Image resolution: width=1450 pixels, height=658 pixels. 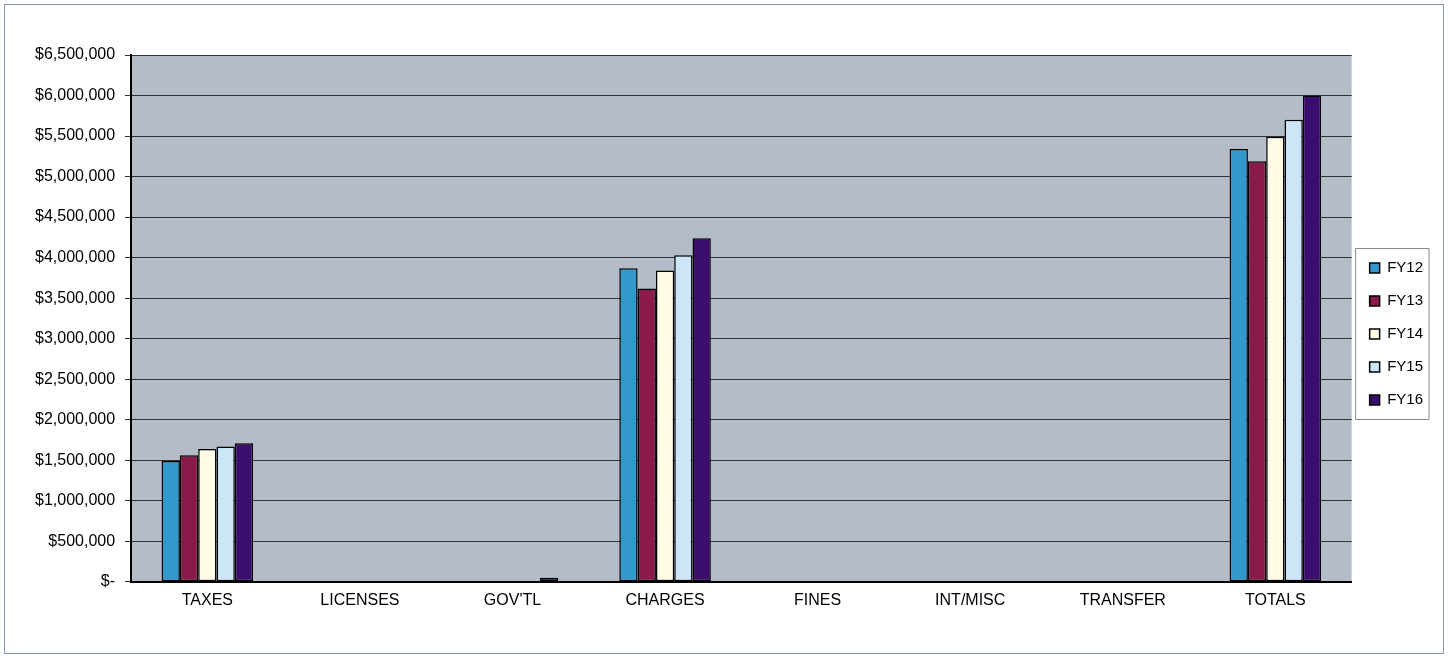 I want to click on legend-label: FY12, so click(x=1405, y=267).